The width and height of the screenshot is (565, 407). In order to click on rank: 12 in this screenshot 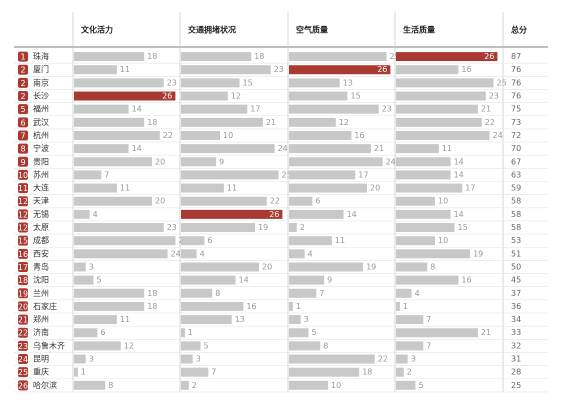, I will do `click(23, 228)`.